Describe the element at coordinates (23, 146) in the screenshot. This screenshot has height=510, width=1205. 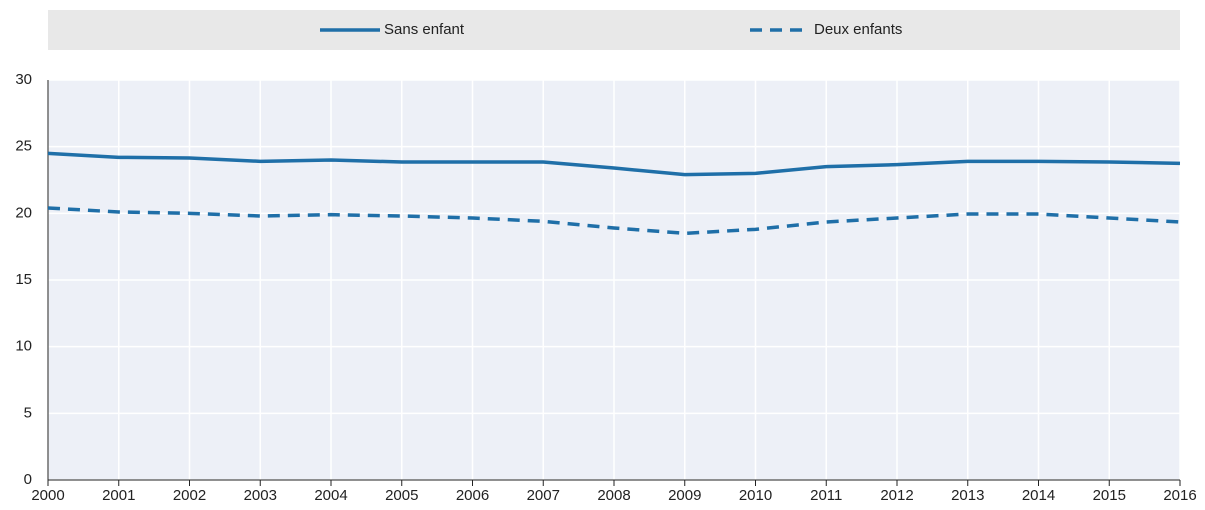
I see `y-tick-label: 25` at that location.